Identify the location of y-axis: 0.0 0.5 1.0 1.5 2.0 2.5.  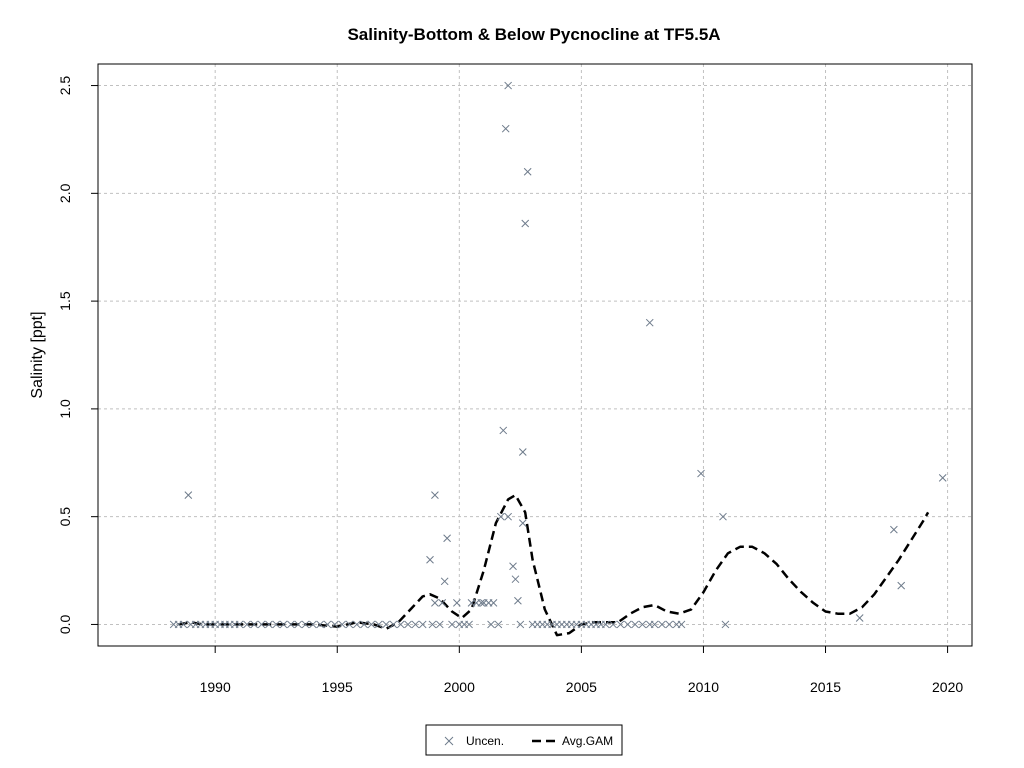
(77, 355).